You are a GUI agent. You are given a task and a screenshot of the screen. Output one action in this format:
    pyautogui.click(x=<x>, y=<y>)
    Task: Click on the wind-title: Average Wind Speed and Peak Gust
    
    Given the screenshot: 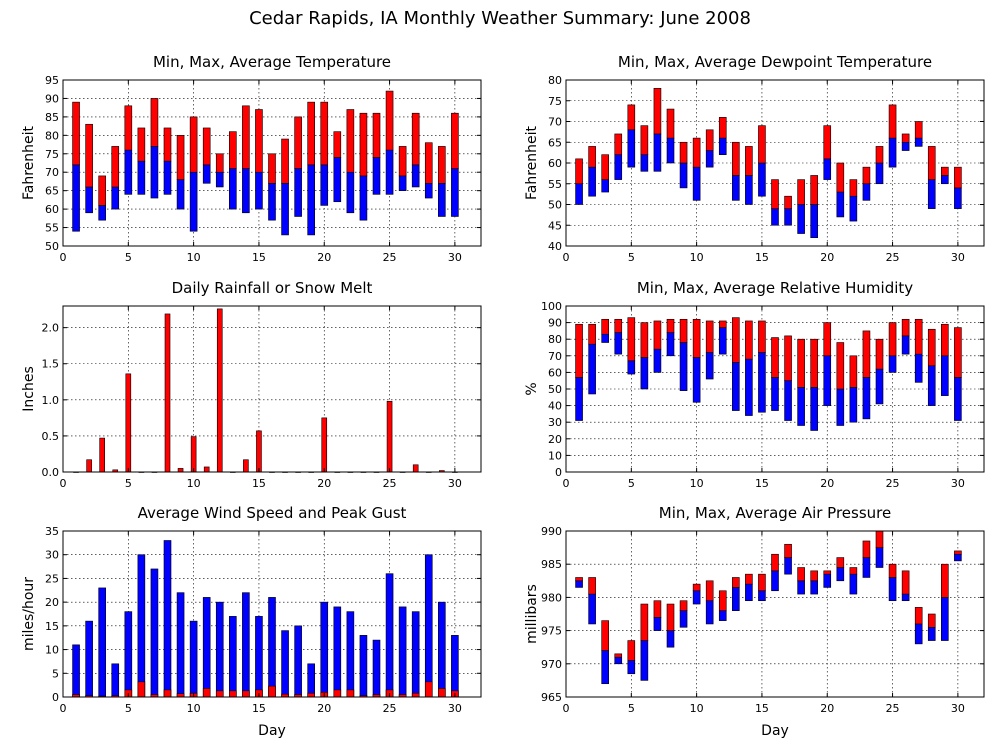 What is the action you would take?
    pyautogui.click(x=272, y=513)
    